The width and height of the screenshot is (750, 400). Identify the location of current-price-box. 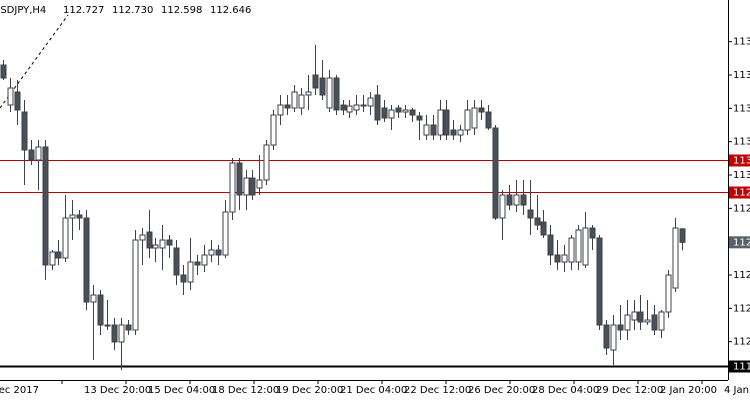
(739, 242).